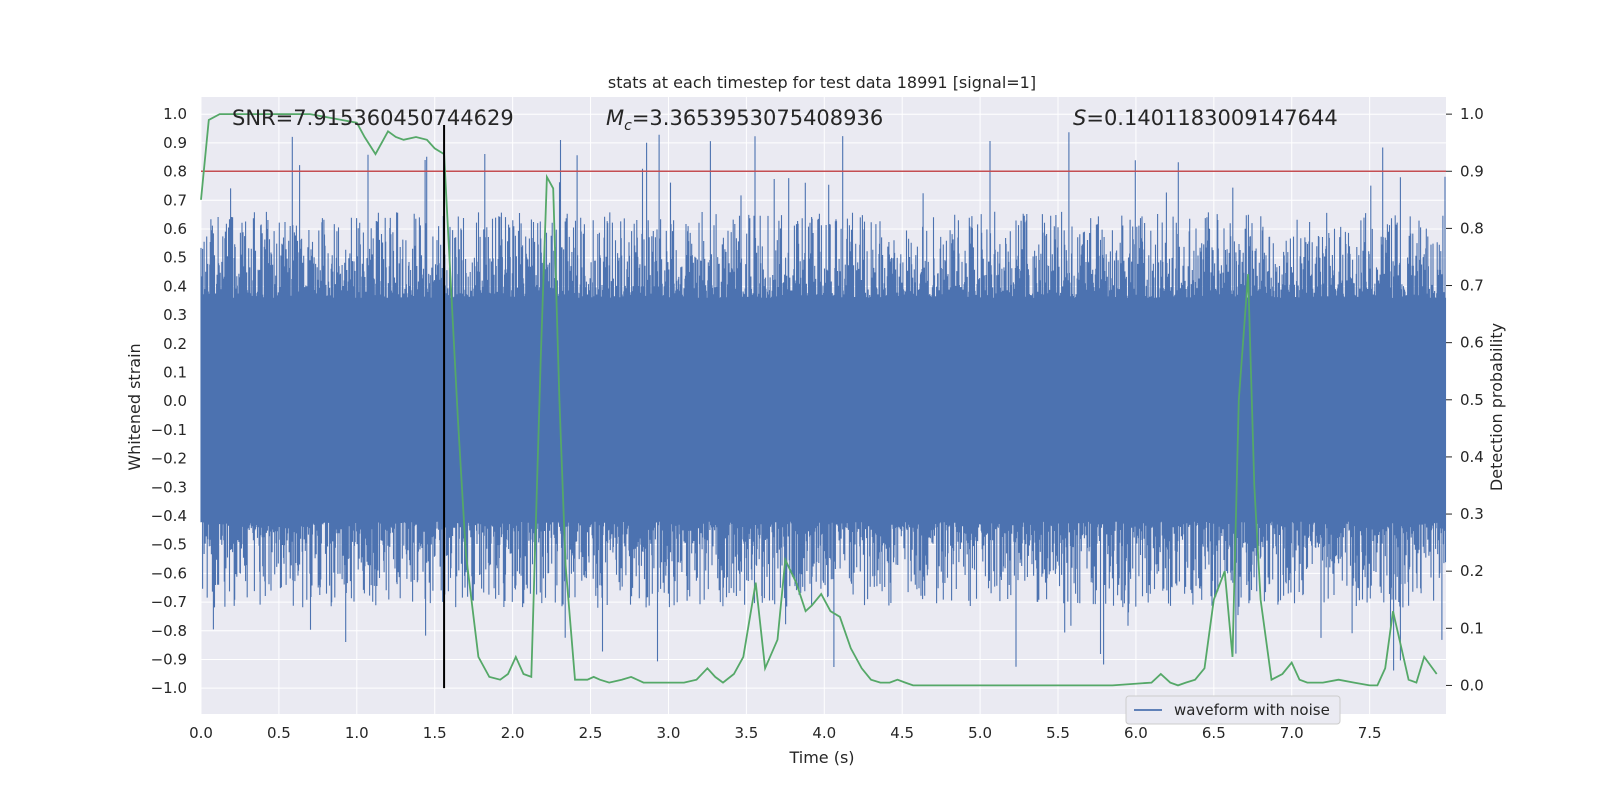 The height and width of the screenshot is (800, 1600). Describe the element at coordinates (1370, 733) in the screenshot. I see `x-tick-label: 7.5` at that location.